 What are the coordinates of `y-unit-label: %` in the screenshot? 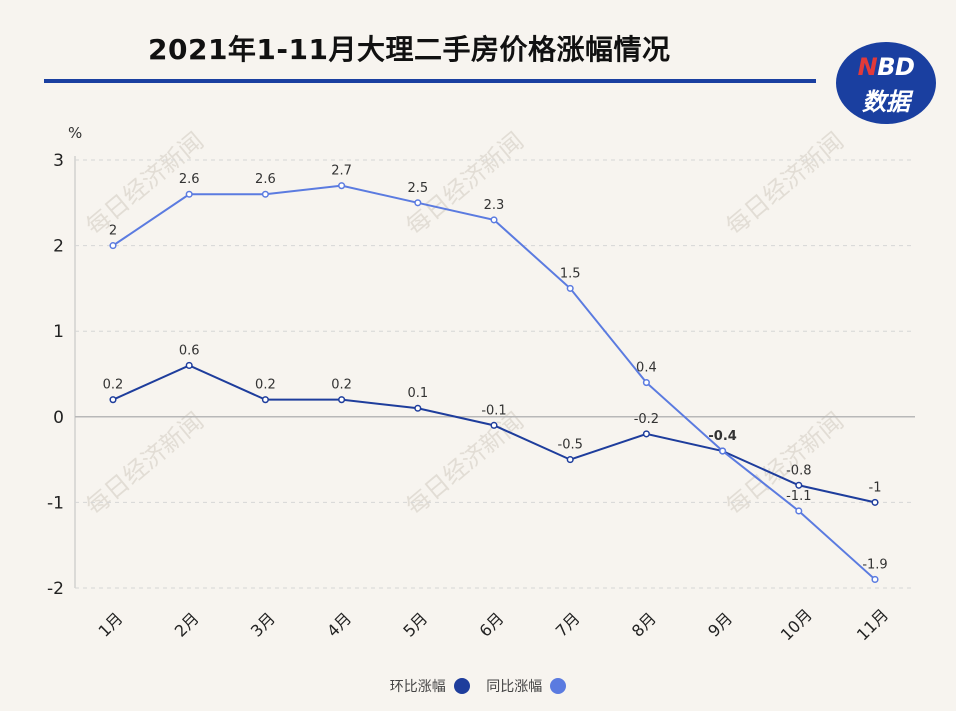 It's located at (75, 133).